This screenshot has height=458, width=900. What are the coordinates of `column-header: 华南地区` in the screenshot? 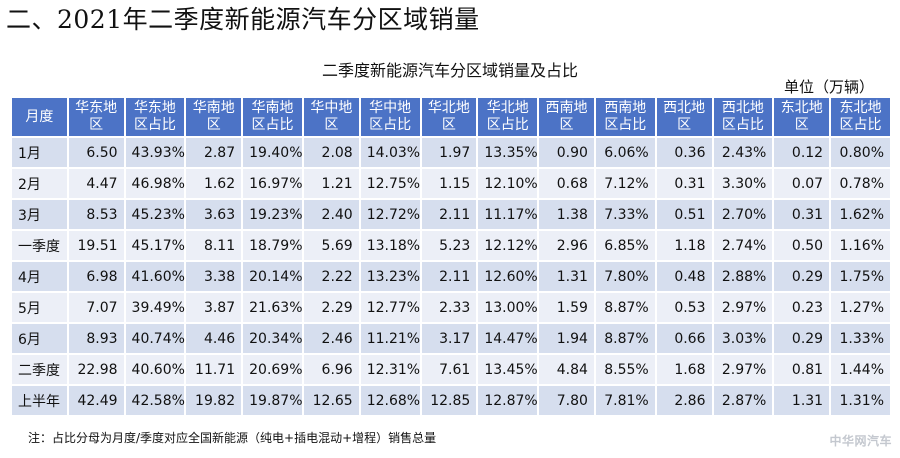 It's located at (214, 117).